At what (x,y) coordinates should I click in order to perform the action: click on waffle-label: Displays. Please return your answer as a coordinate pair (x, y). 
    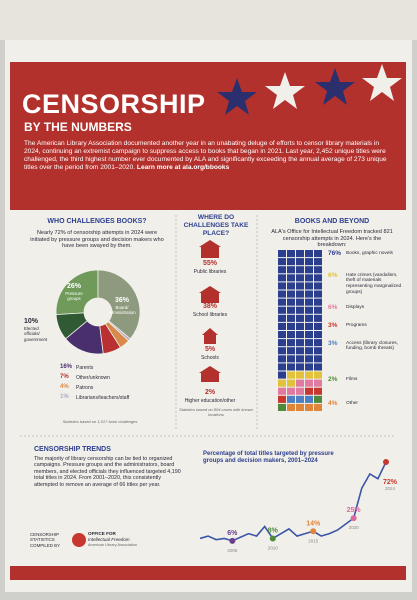
    Looking at the image, I should click on (355, 307).